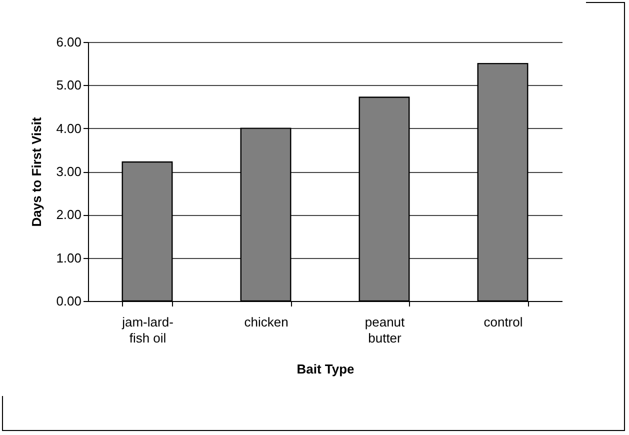 This screenshot has width=629, height=435. Describe the element at coordinates (325, 369) in the screenshot. I see `x-axis-title: Bait Type` at that location.